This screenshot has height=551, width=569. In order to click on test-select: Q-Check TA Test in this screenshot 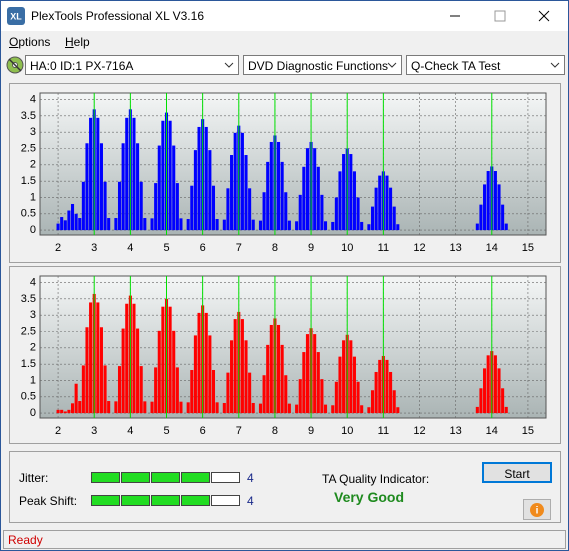, I will do `click(485, 65)`.